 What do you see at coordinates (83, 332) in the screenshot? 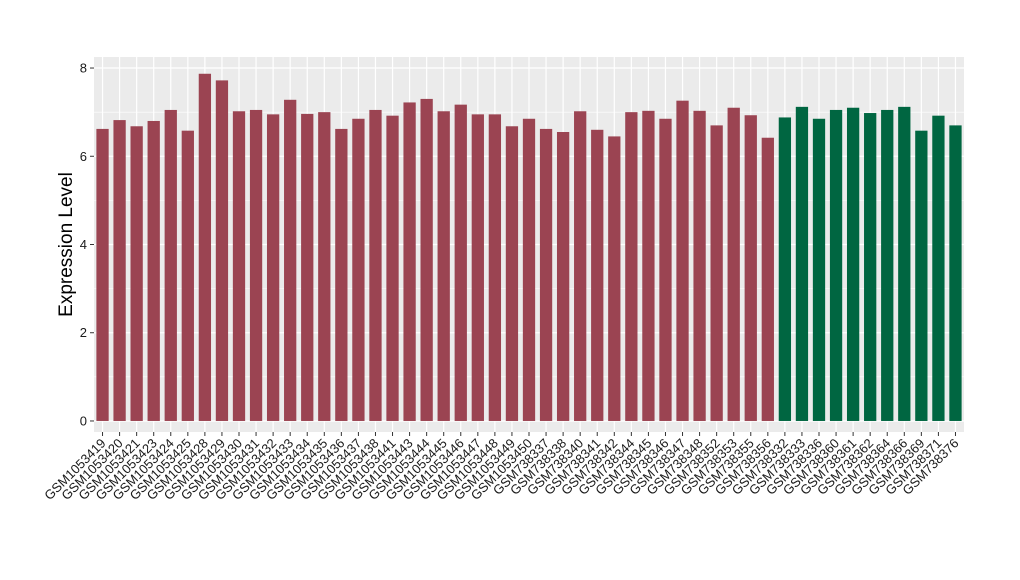
I see `y-tick-label: 2` at bounding box center [83, 332].